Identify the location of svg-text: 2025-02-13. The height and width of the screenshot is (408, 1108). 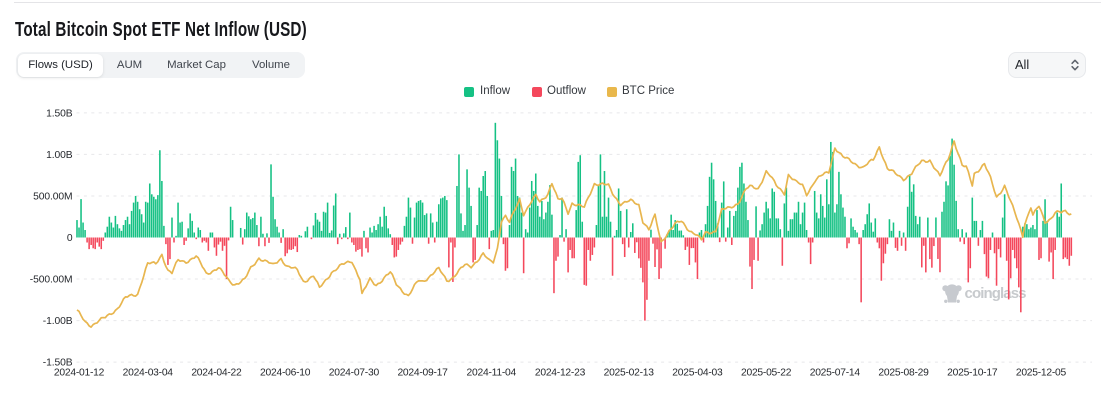
(629, 373).